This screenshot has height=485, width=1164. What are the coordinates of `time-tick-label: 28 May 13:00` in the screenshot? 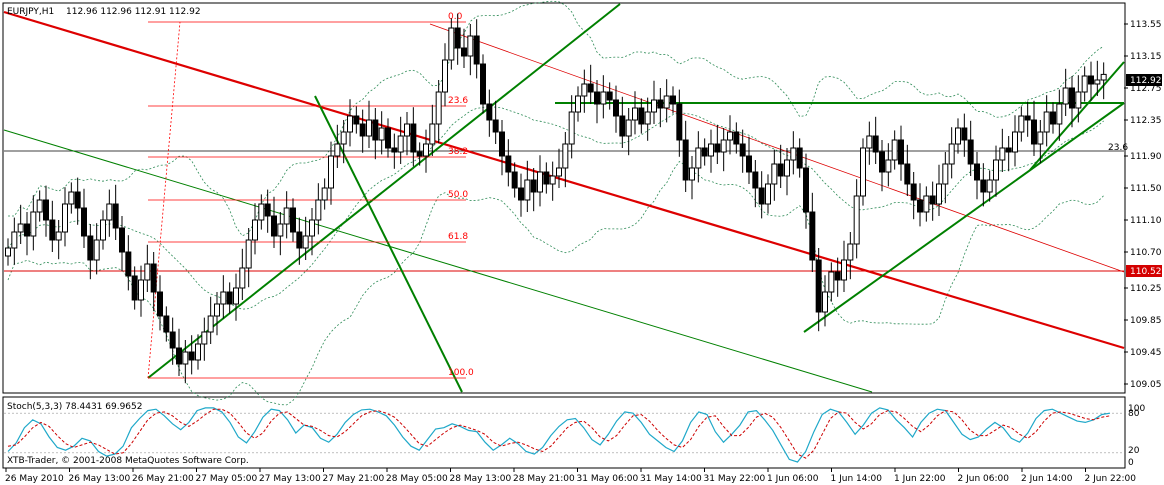 It's located at (481, 479).